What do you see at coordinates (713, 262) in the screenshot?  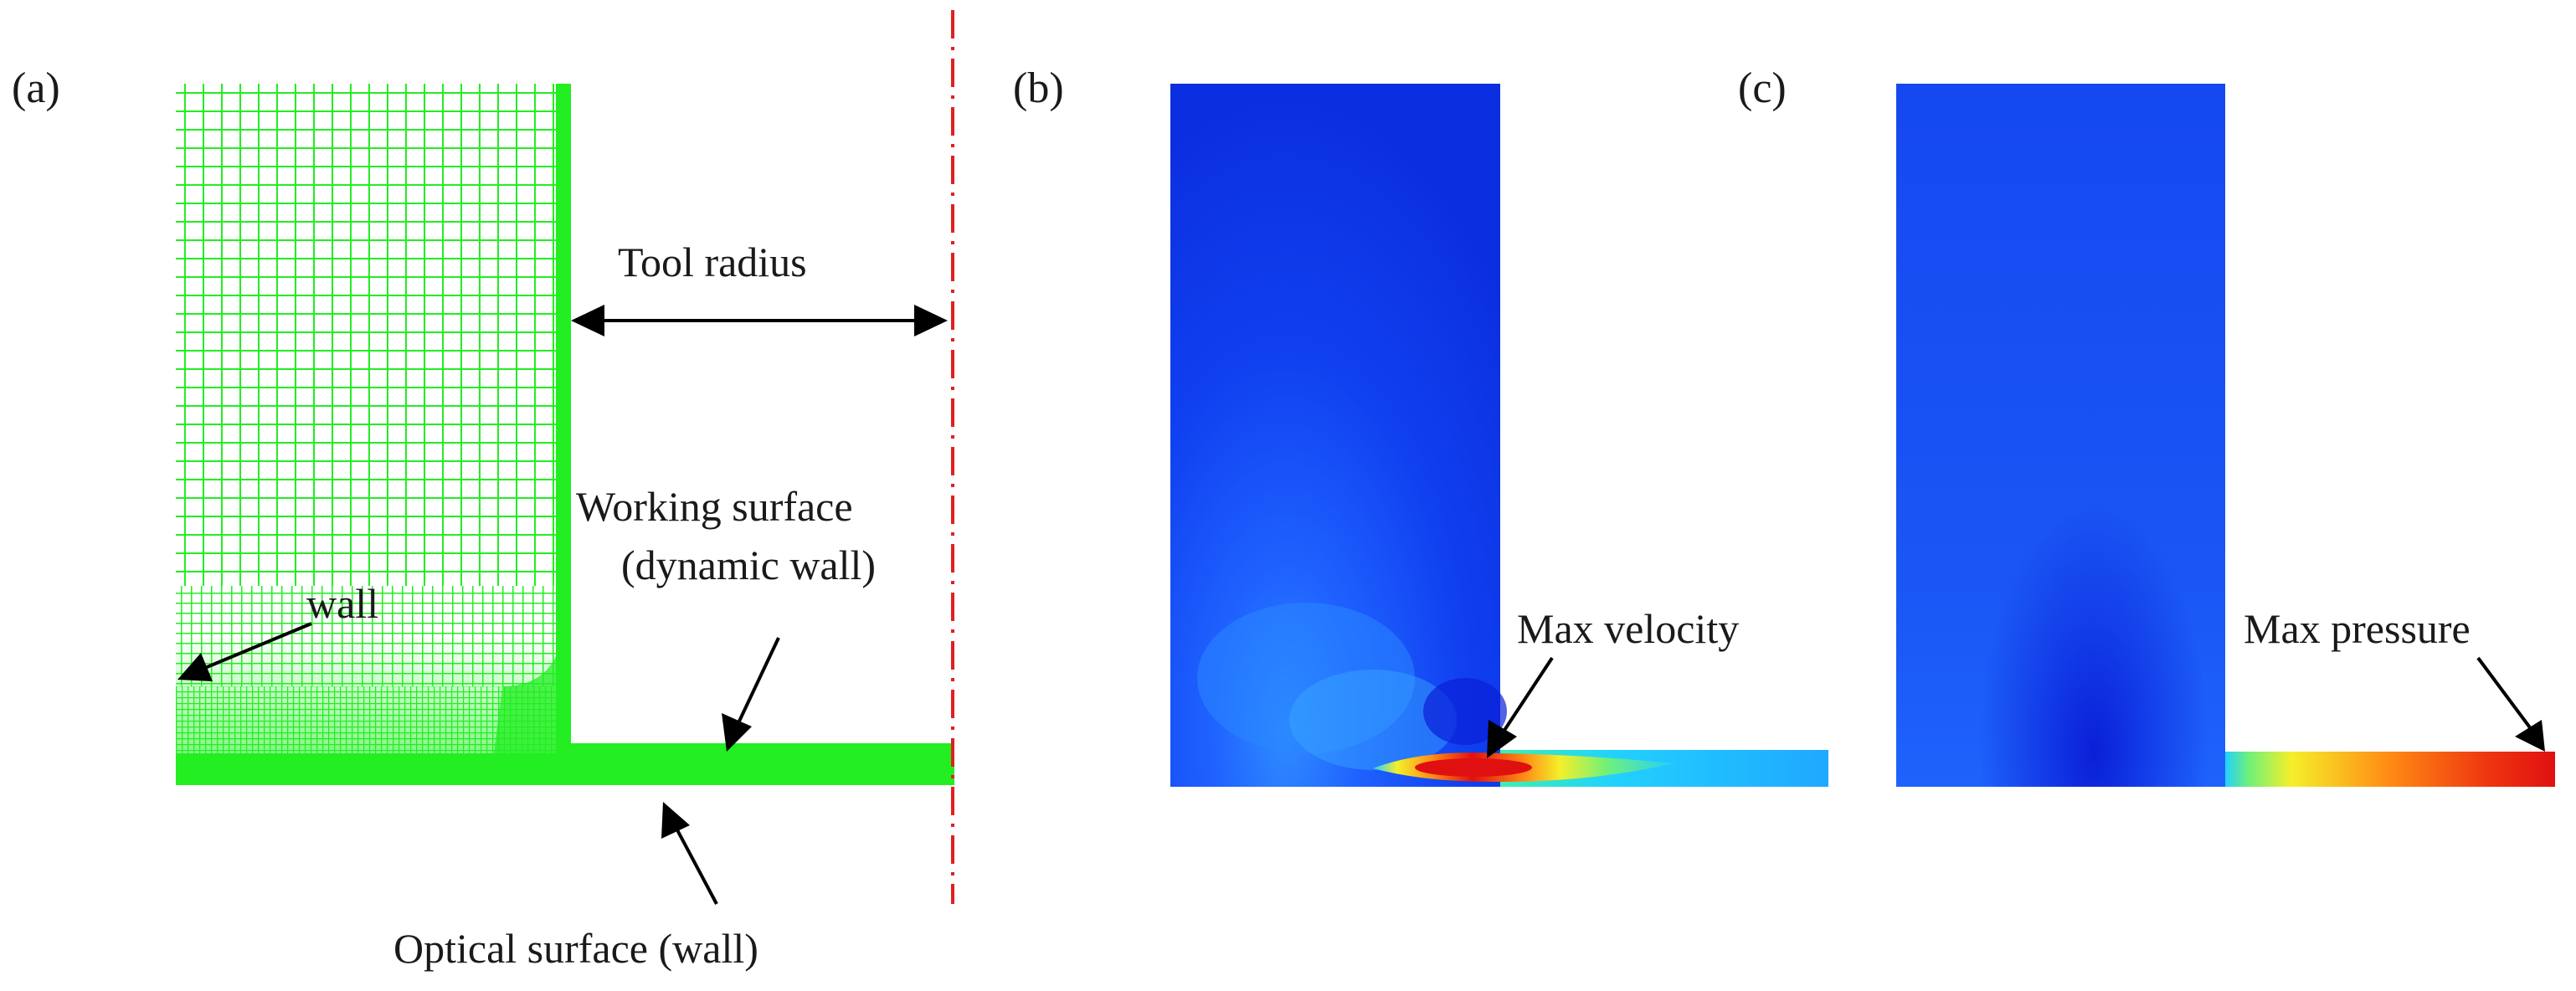 I see `tool-radius-label: Tool radius` at bounding box center [713, 262].